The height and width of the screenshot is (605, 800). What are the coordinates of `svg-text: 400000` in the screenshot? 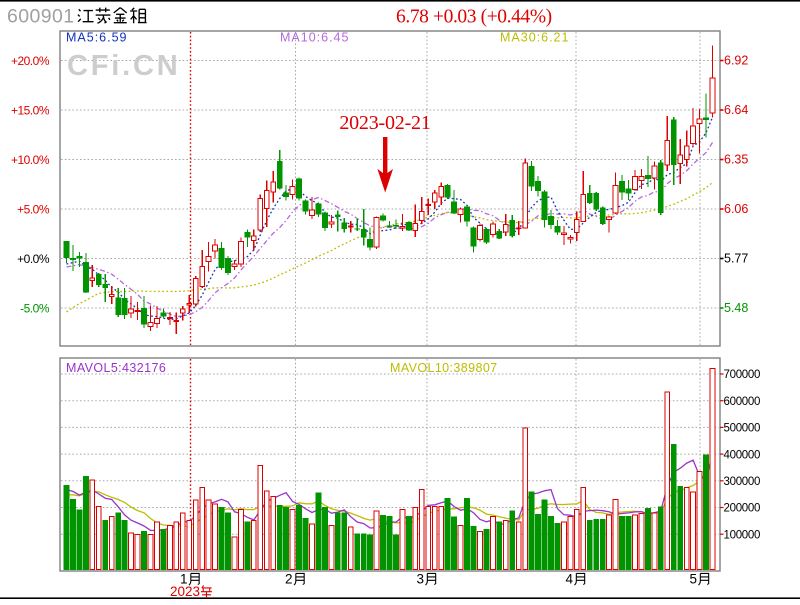 It's located at (742, 455).